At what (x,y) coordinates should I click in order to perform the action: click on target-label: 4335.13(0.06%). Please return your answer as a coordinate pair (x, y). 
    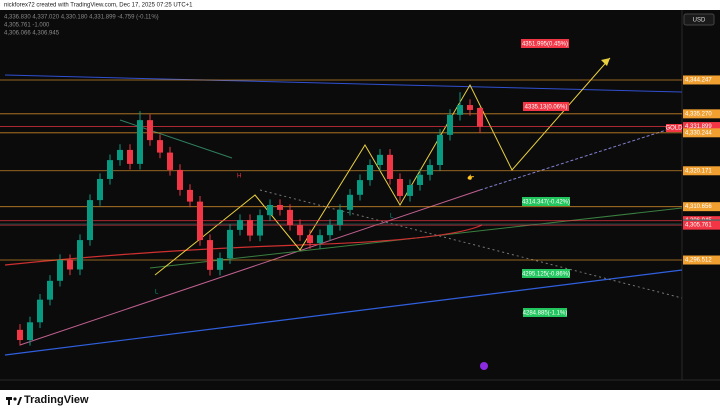
    Looking at the image, I should click on (546, 108).